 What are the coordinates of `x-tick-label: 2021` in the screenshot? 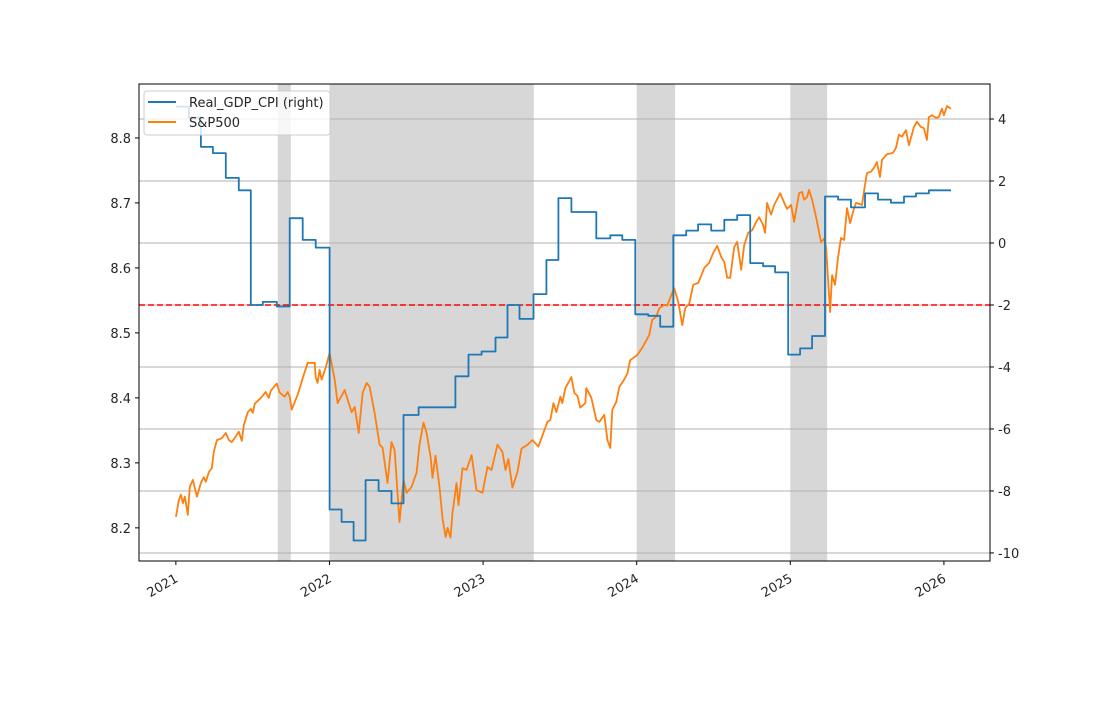 It's located at (163, 586).